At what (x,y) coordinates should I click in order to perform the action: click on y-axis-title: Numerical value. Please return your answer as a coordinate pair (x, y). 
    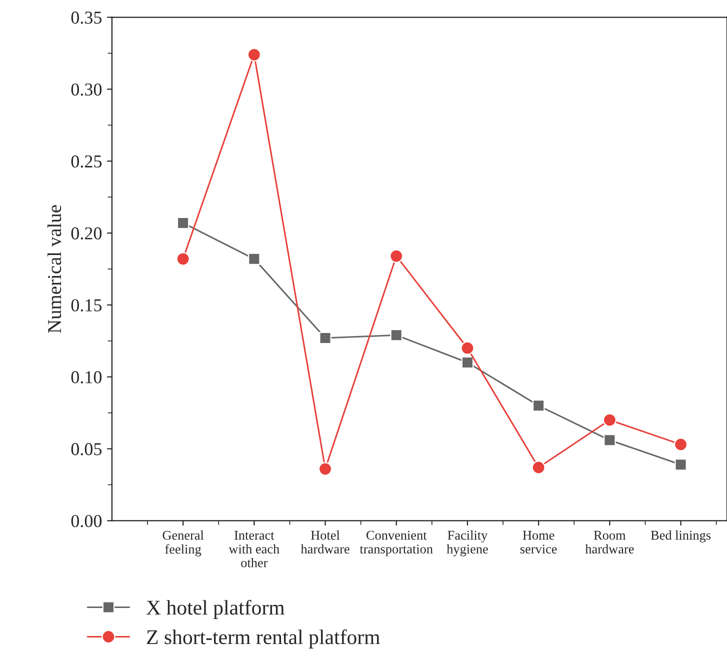
    Looking at the image, I should click on (54, 269).